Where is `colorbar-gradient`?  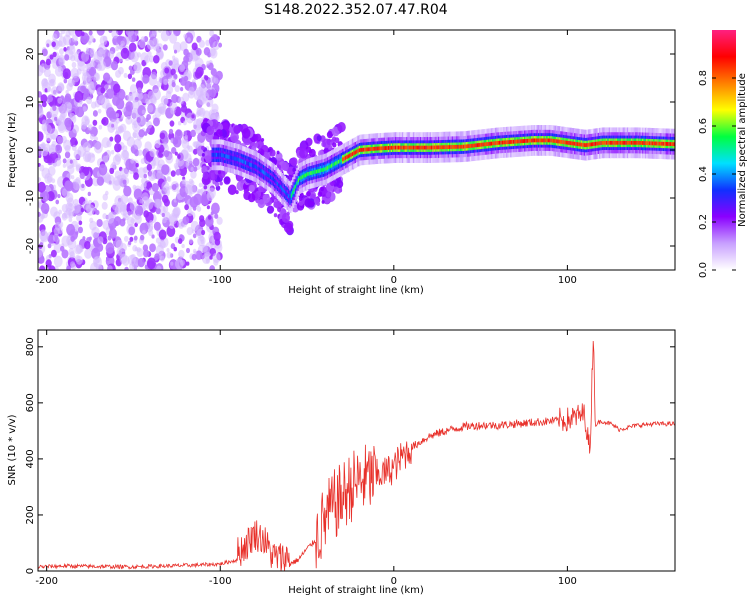
colorbar-gradient is located at coordinates (724, 150).